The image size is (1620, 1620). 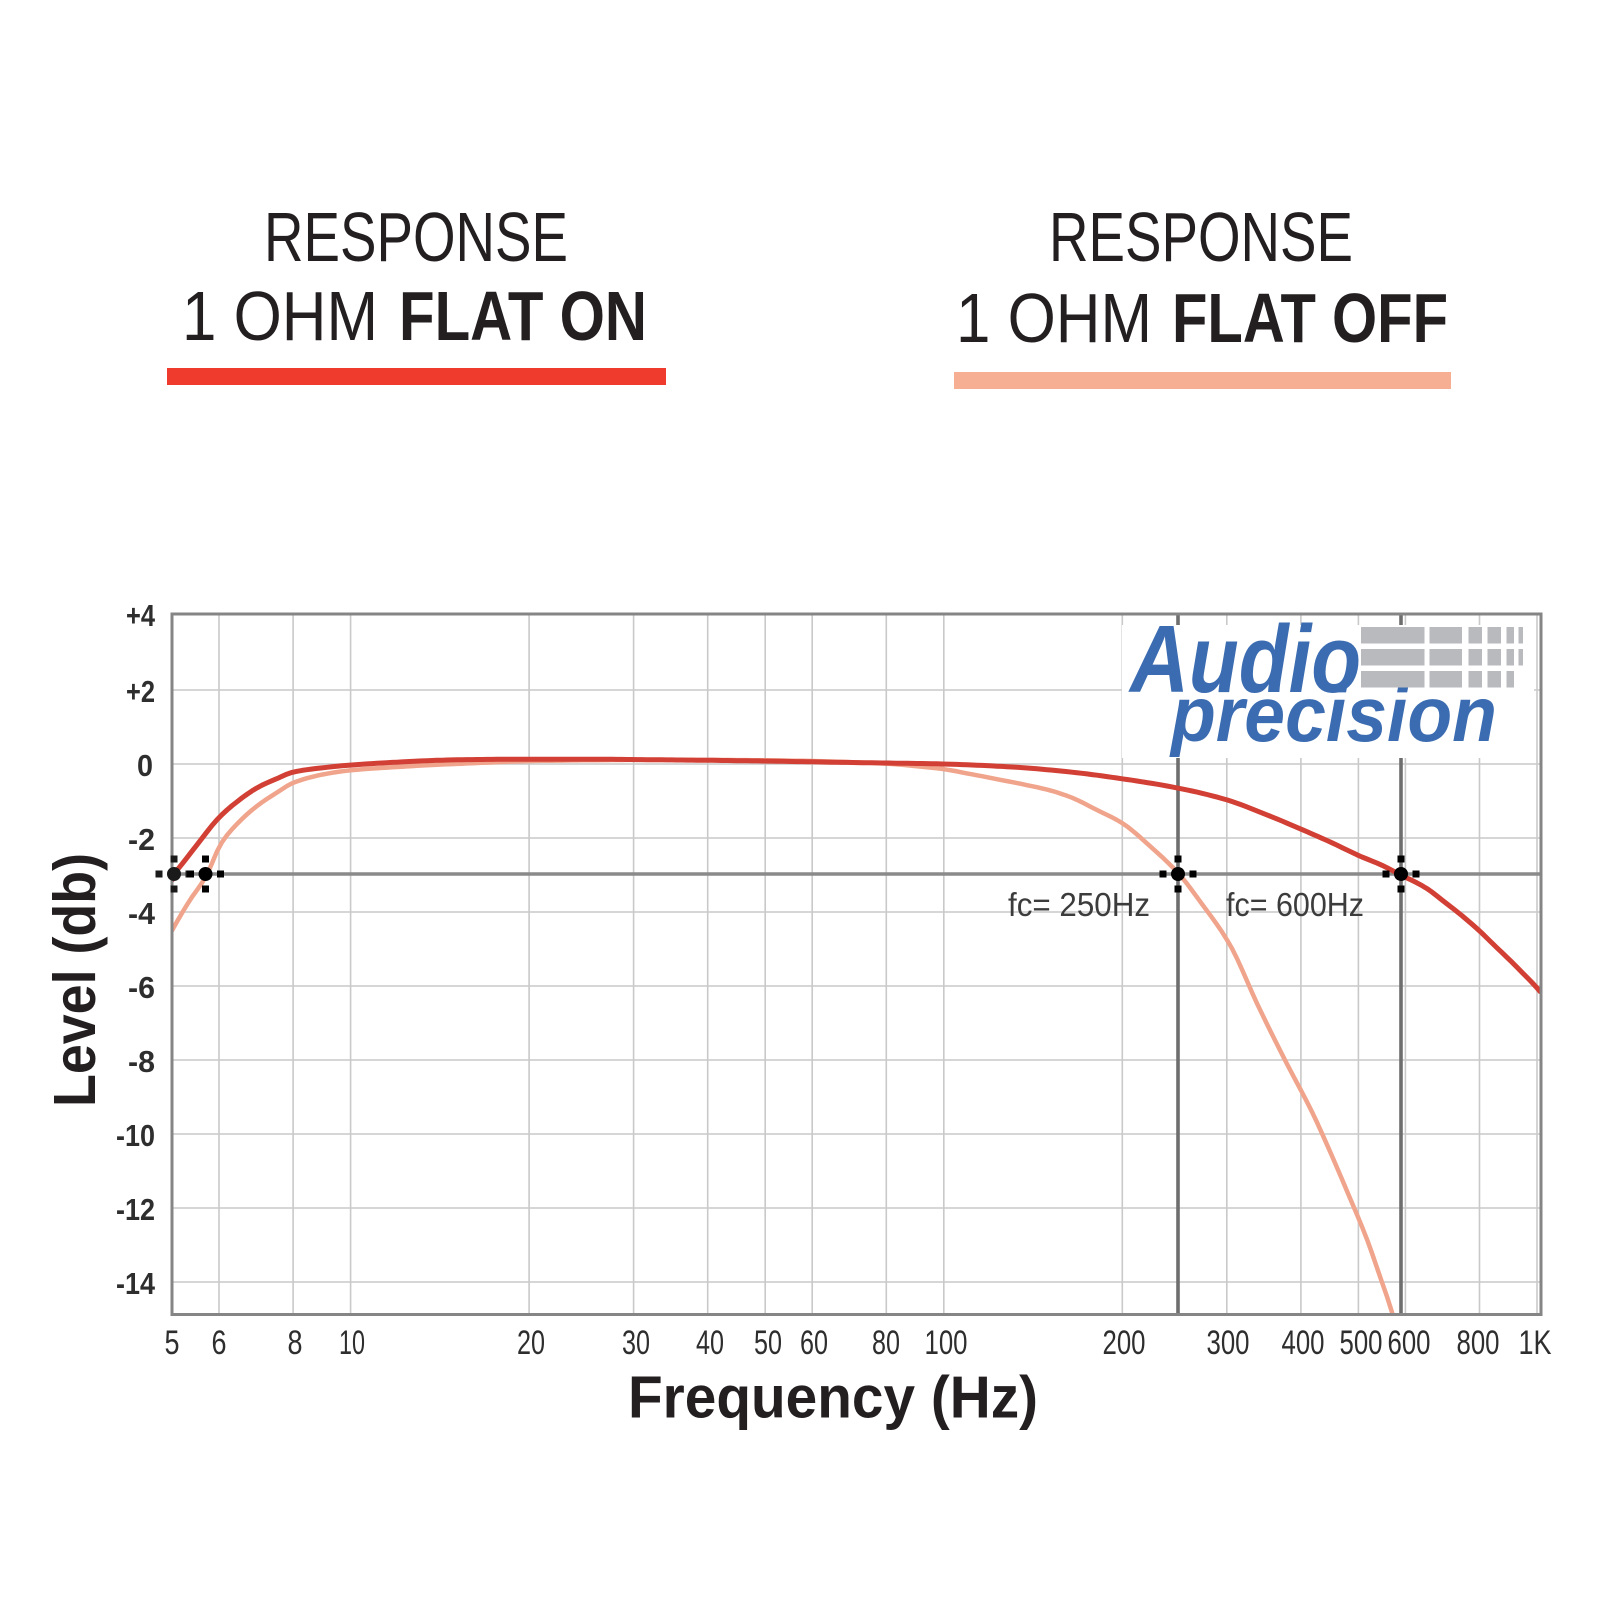 I want to click on svg-text: FLAT ON, so click(x=523, y=316).